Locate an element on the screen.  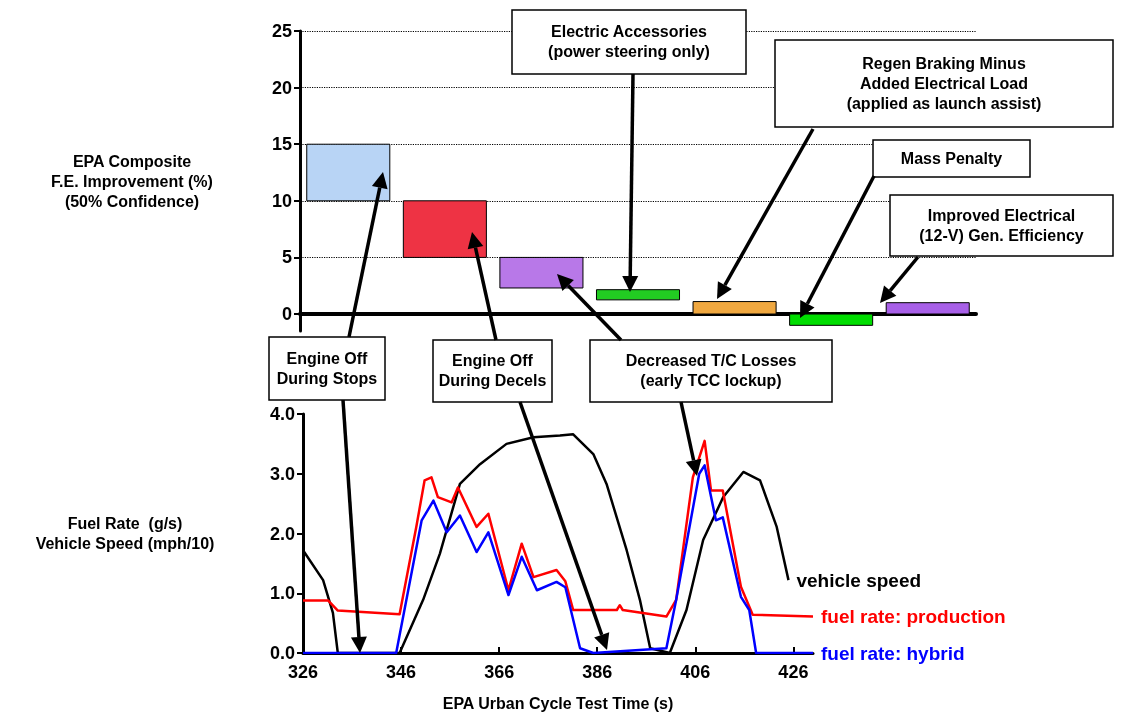
bar is located at coordinates (638, 295).